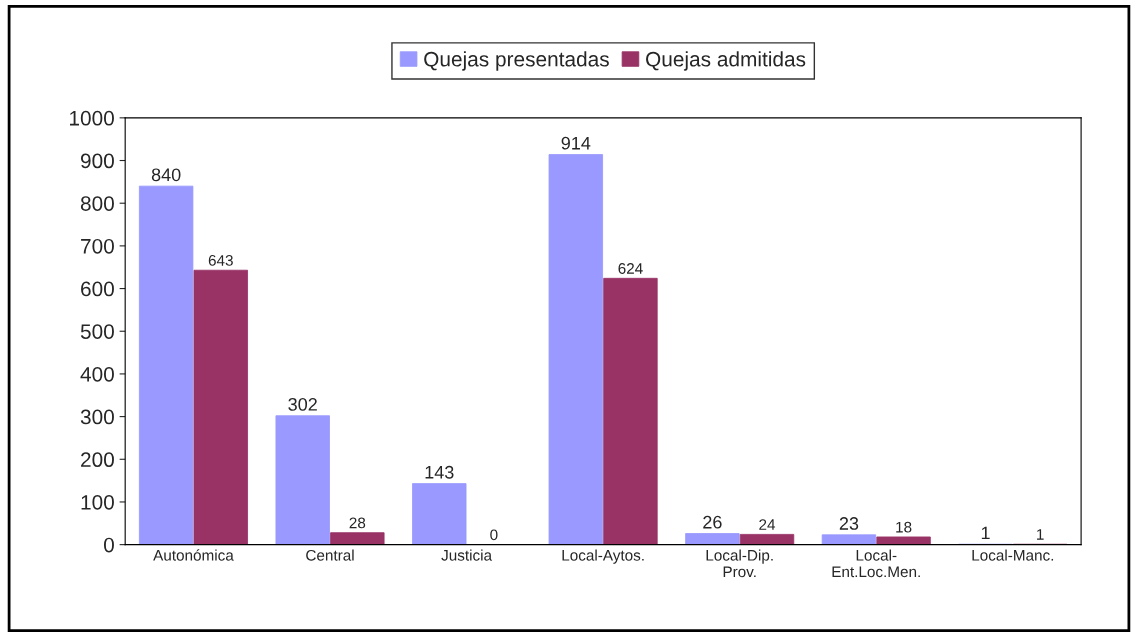  Describe the element at coordinates (467, 555) in the screenshot. I see `x-tick-label: Justicia` at that location.